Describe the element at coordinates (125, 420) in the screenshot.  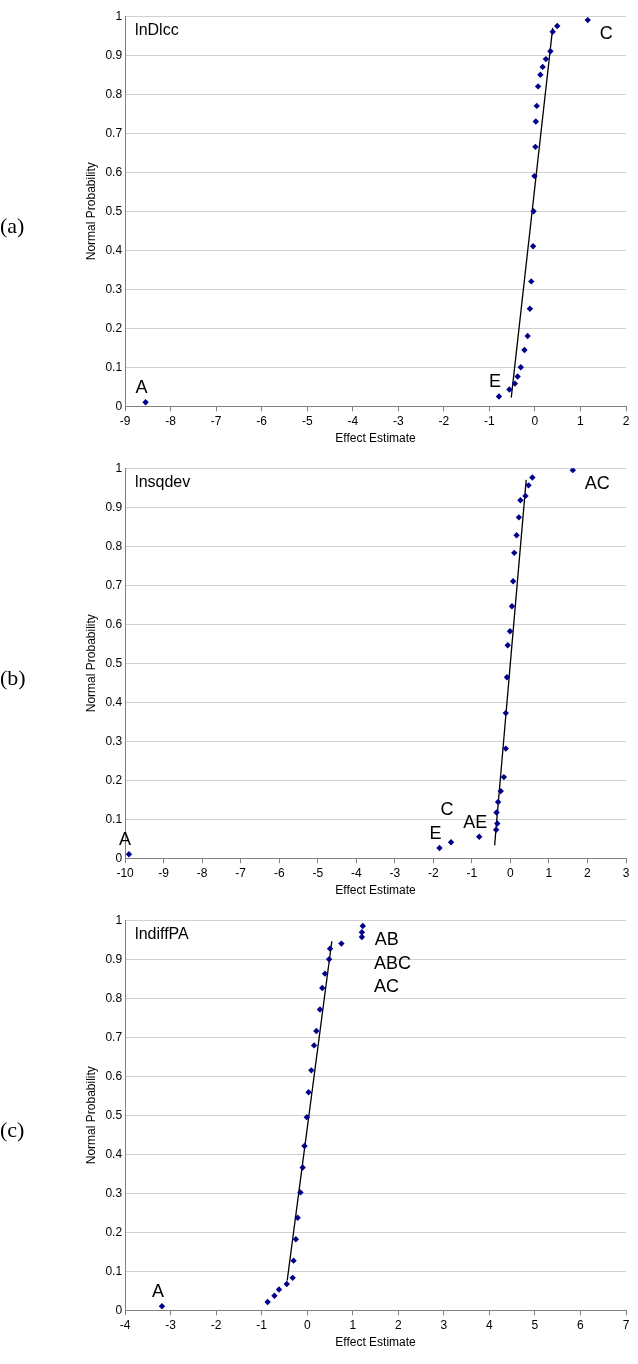
I see `x-tick-label: -9` at that location.